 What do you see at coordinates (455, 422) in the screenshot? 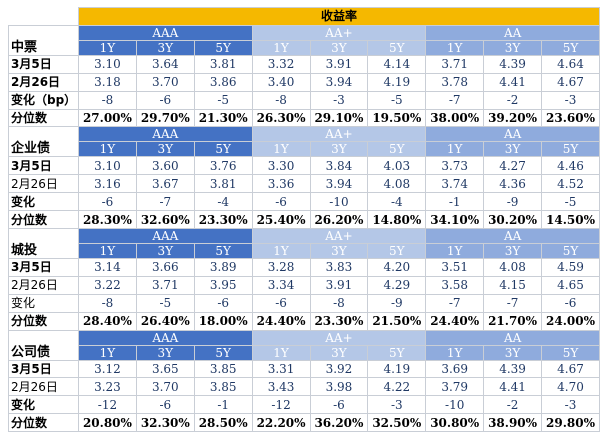
I see `table-cell: 30.80%` at bounding box center [455, 422].